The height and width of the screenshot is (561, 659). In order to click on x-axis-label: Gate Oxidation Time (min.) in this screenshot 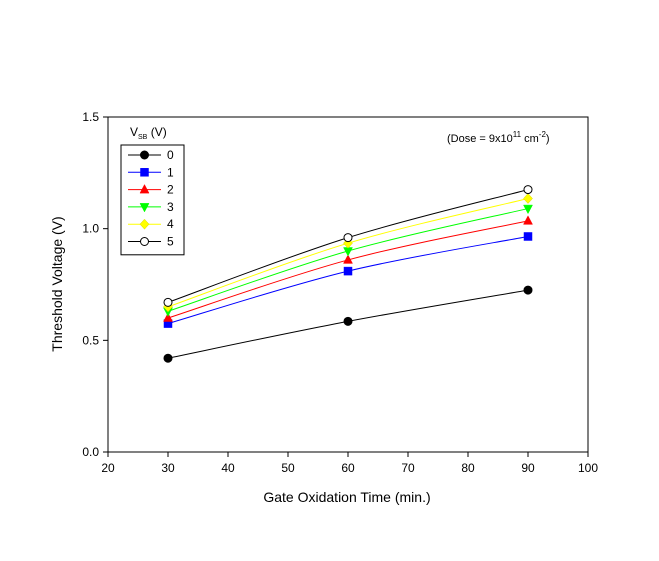, I will do `click(346, 497)`.